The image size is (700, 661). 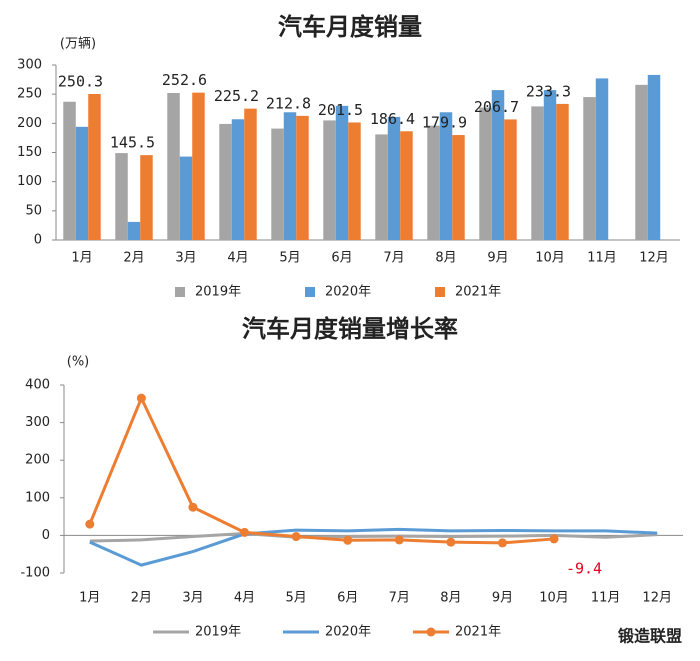 I want to click on data-label: 179.9, so click(x=444, y=123).